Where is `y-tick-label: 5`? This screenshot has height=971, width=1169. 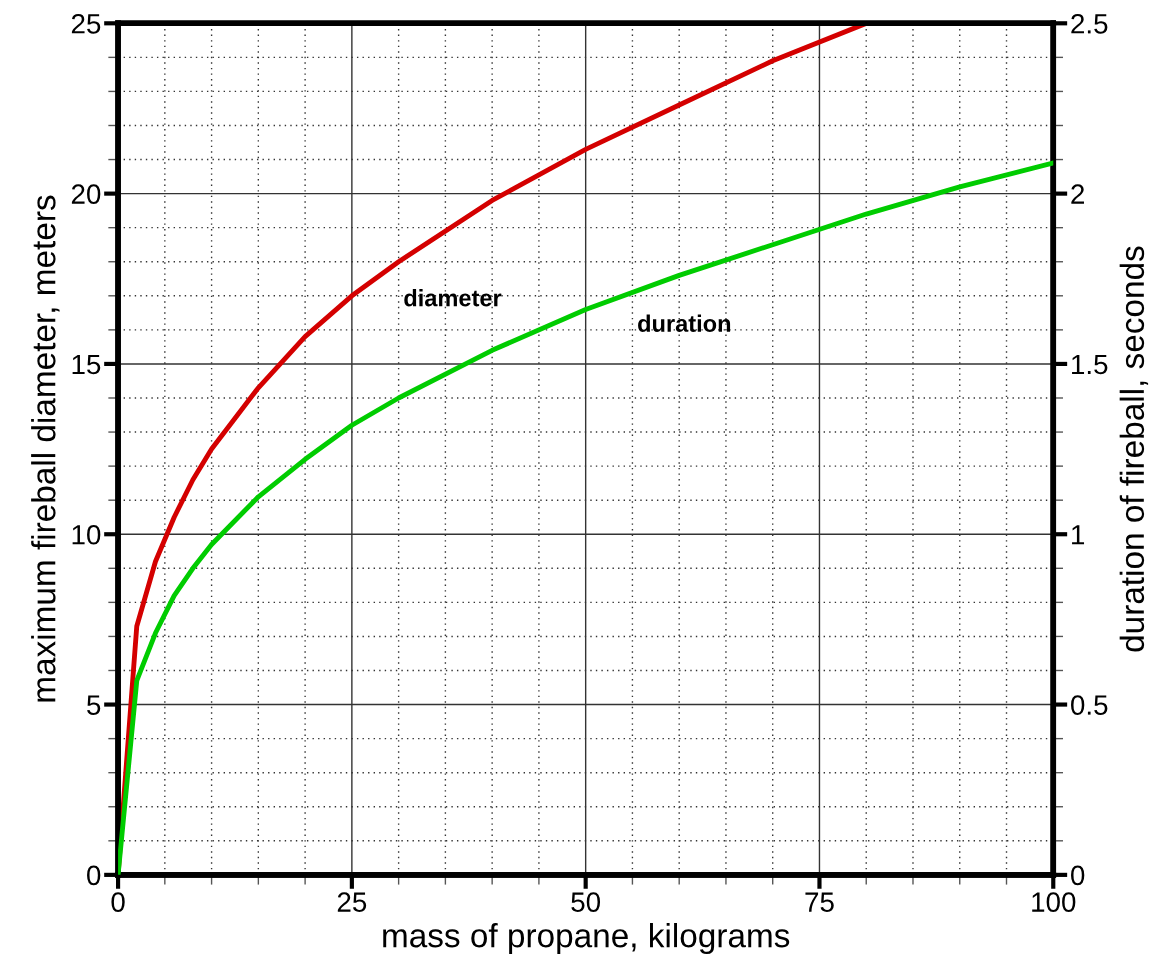 y-tick-label: 5 is located at coordinates (94, 705).